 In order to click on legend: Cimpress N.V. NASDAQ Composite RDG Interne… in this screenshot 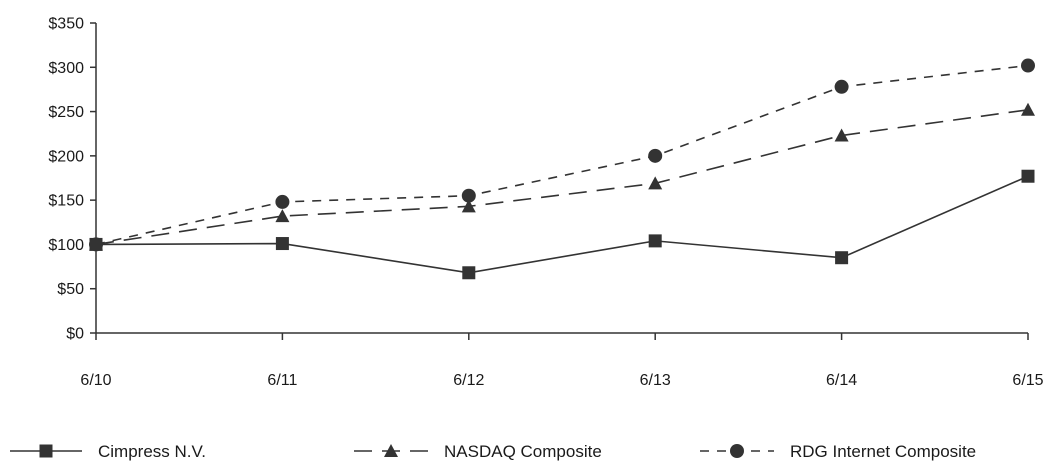, I will do `click(493, 451)`.